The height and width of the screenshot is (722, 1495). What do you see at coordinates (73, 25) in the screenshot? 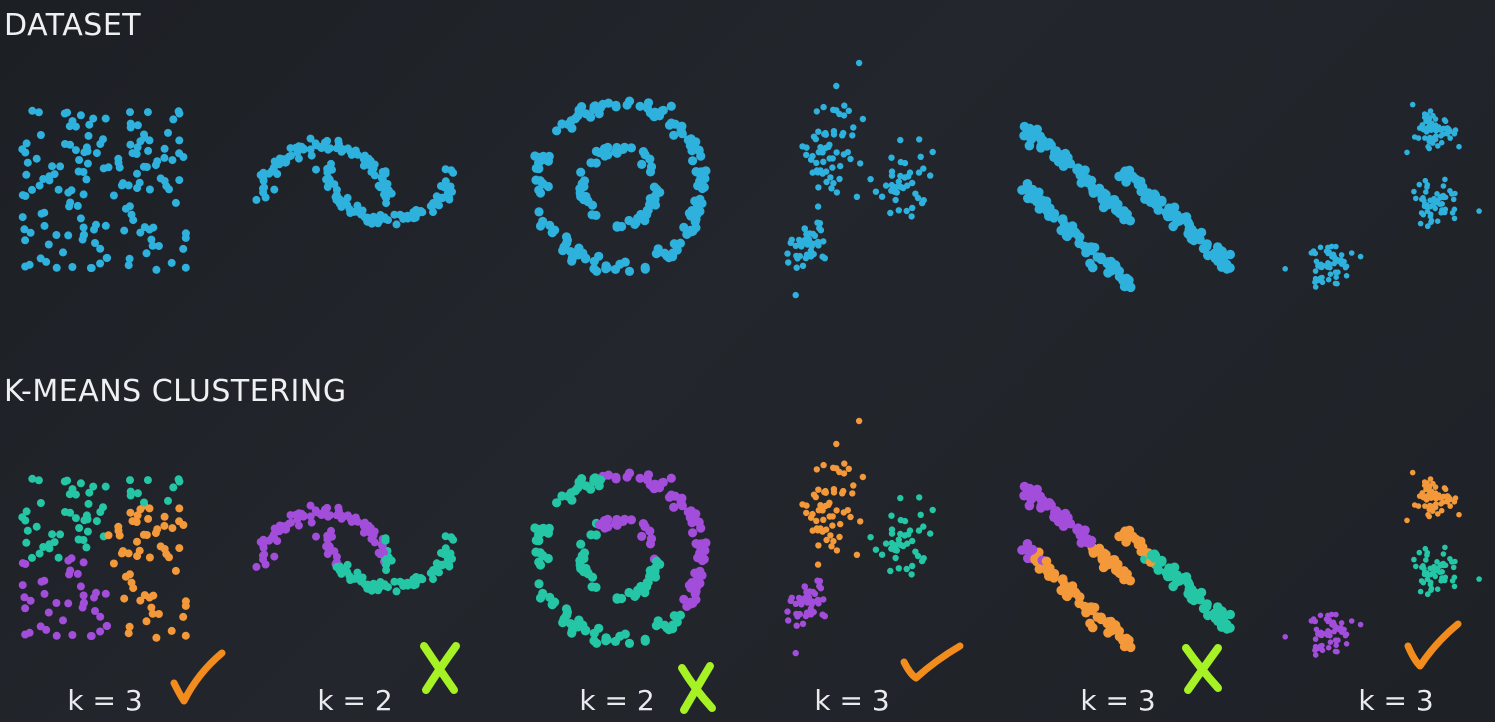
I see `dataset-section-title: DATASET` at bounding box center [73, 25].